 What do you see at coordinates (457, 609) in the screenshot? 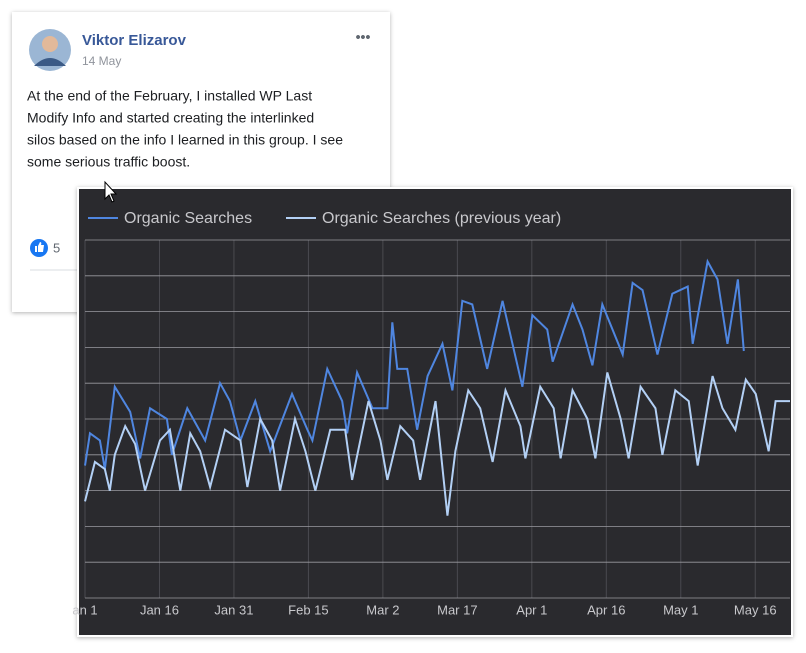
I see `x-tick-label: Mar 17` at bounding box center [457, 609].